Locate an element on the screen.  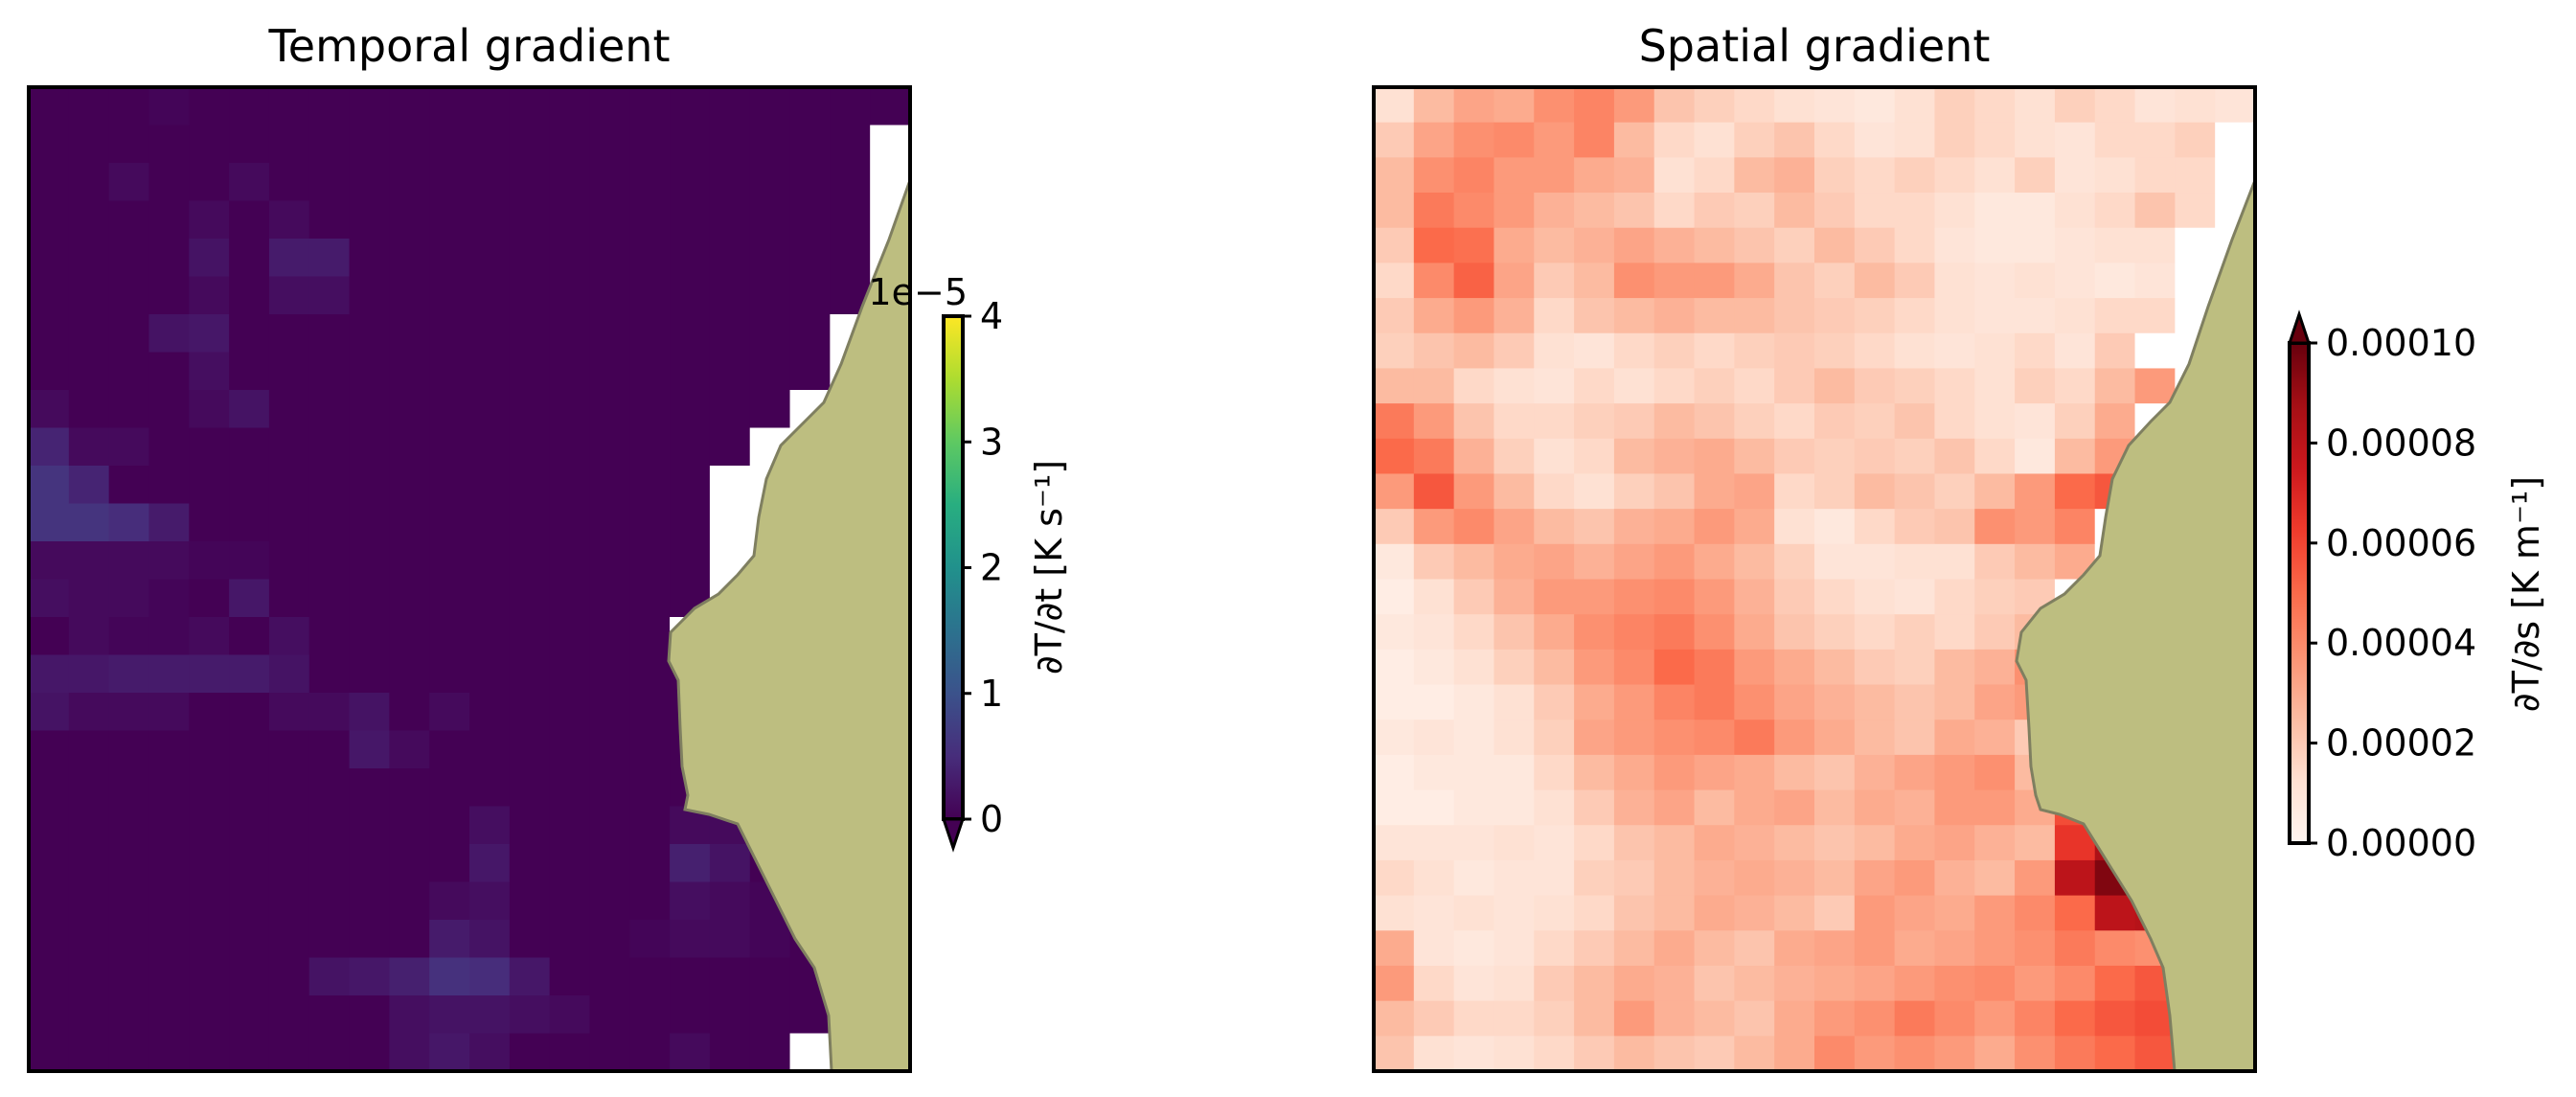
spatial-colorbar-tick-label: 0.00000 is located at coordinates (2401, 843).